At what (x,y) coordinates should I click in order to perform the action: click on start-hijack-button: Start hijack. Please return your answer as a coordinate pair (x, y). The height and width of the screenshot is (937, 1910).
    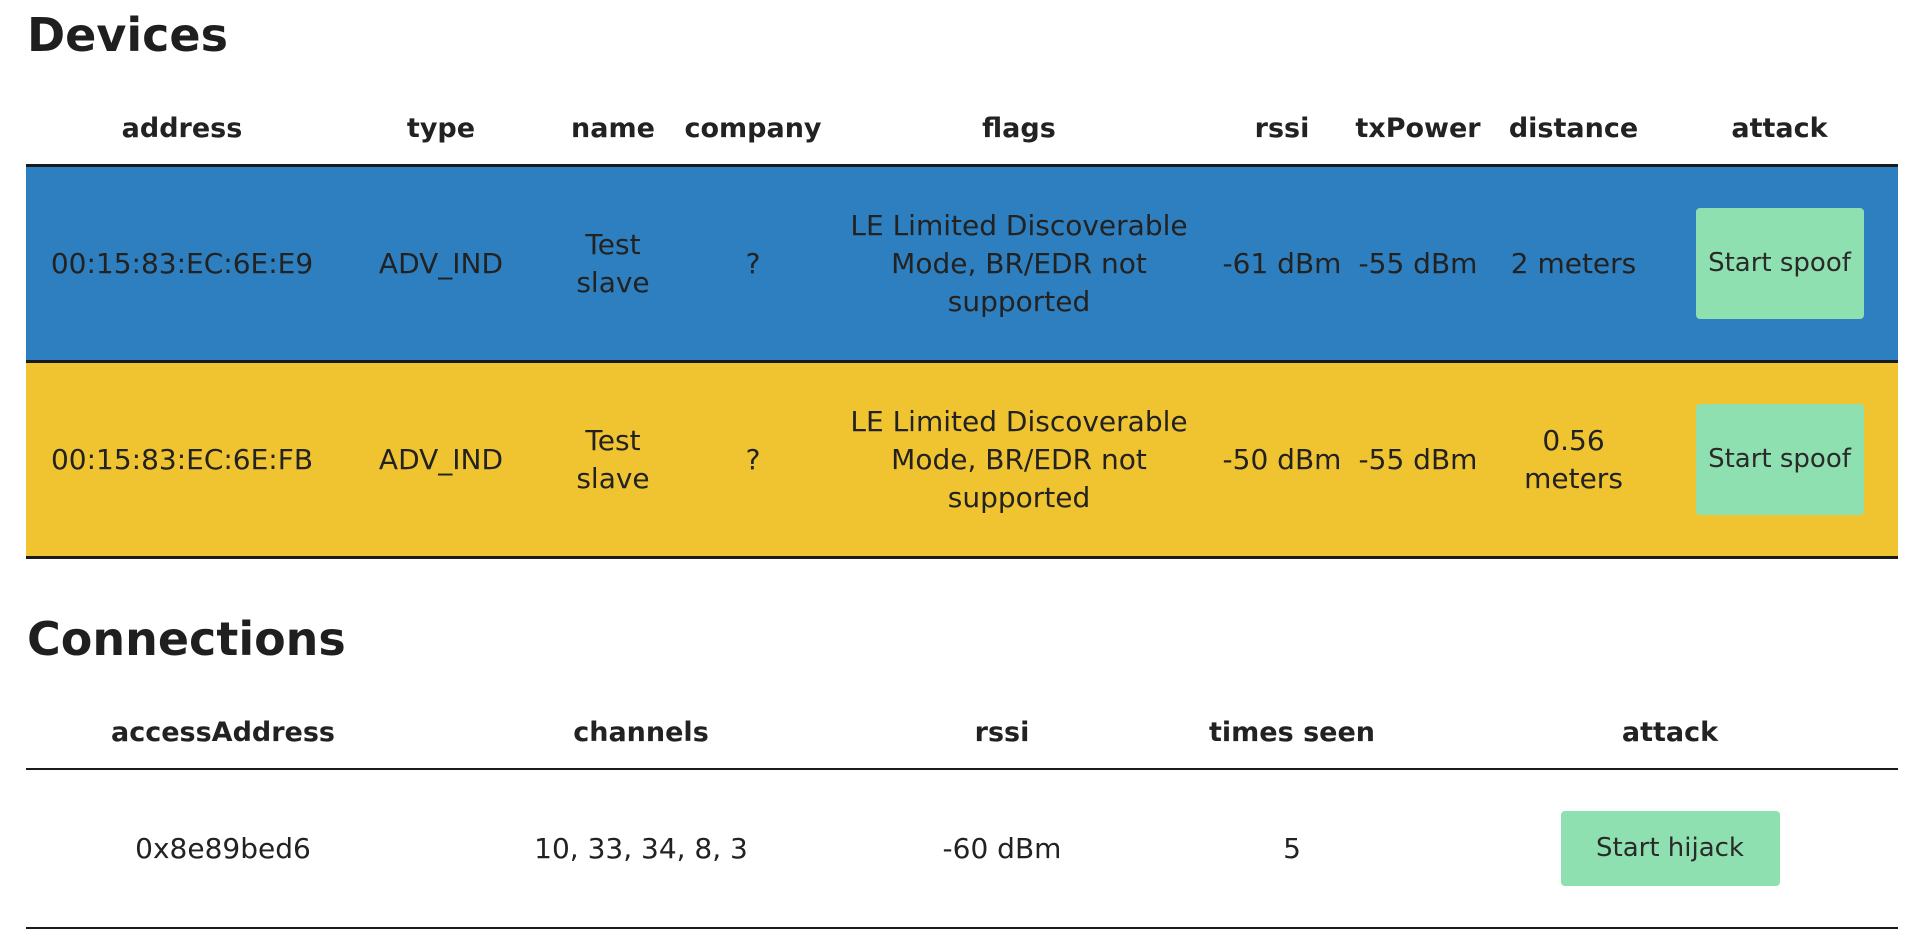
    Looking at the image, I should click on (1670, 848).